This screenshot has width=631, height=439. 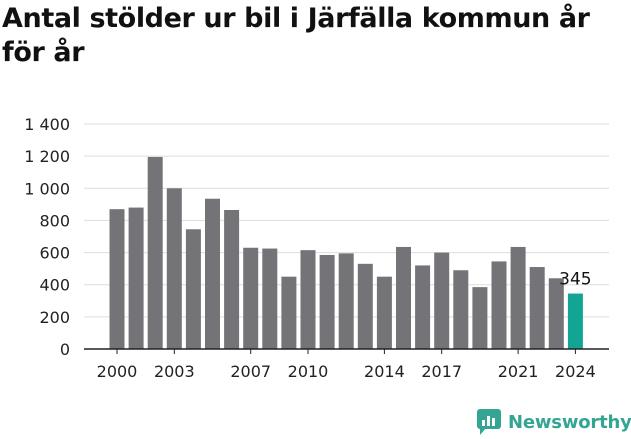 What do you see at coordinates (384, 371) in the screenshot?
I see `x-tick-label: 2014` at bounding box center [384, 371].